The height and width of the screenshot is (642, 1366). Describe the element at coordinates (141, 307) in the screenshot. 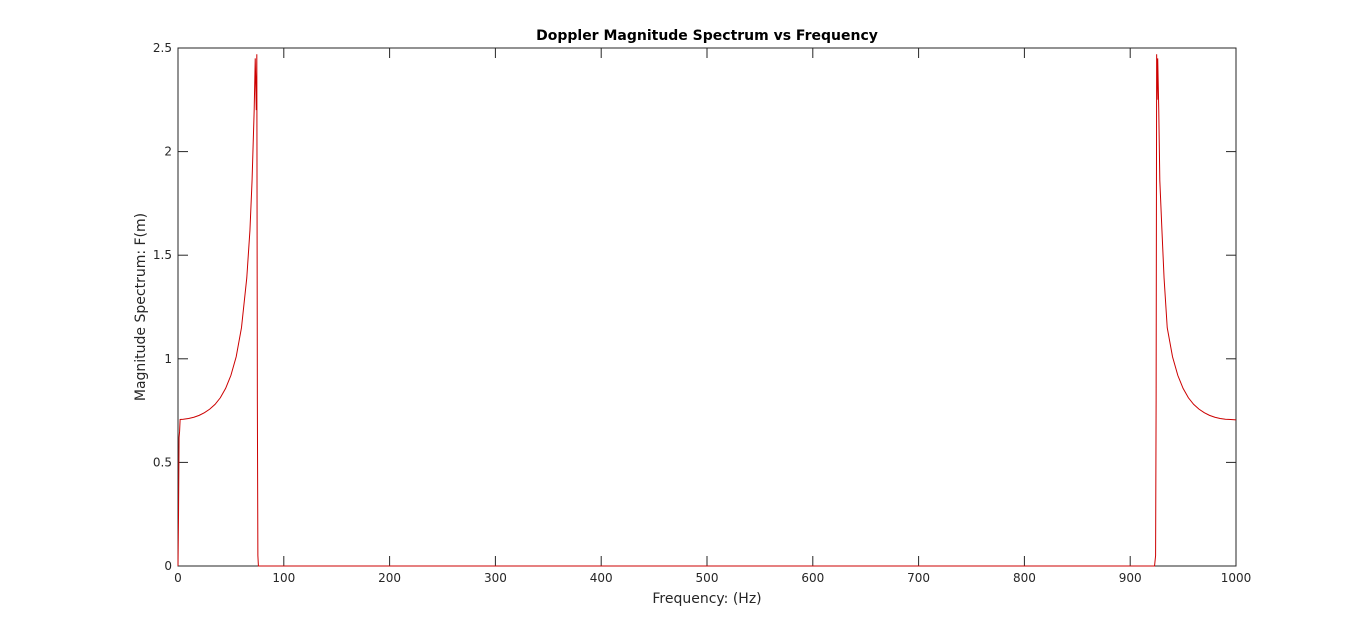

I see `y-axis-label: Magnitude Spectrum: F(m)` at that location.